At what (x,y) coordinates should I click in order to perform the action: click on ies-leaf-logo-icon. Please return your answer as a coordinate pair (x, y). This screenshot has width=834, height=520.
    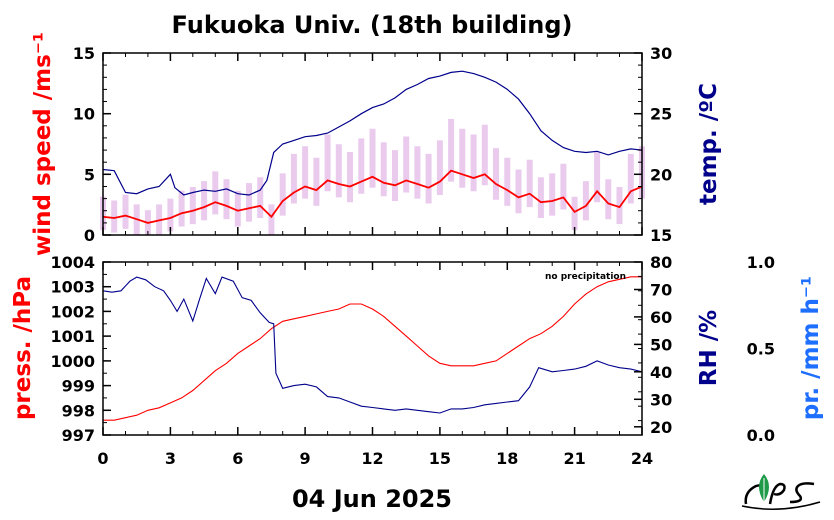
    Looking at the image, I should click on (781, 492).